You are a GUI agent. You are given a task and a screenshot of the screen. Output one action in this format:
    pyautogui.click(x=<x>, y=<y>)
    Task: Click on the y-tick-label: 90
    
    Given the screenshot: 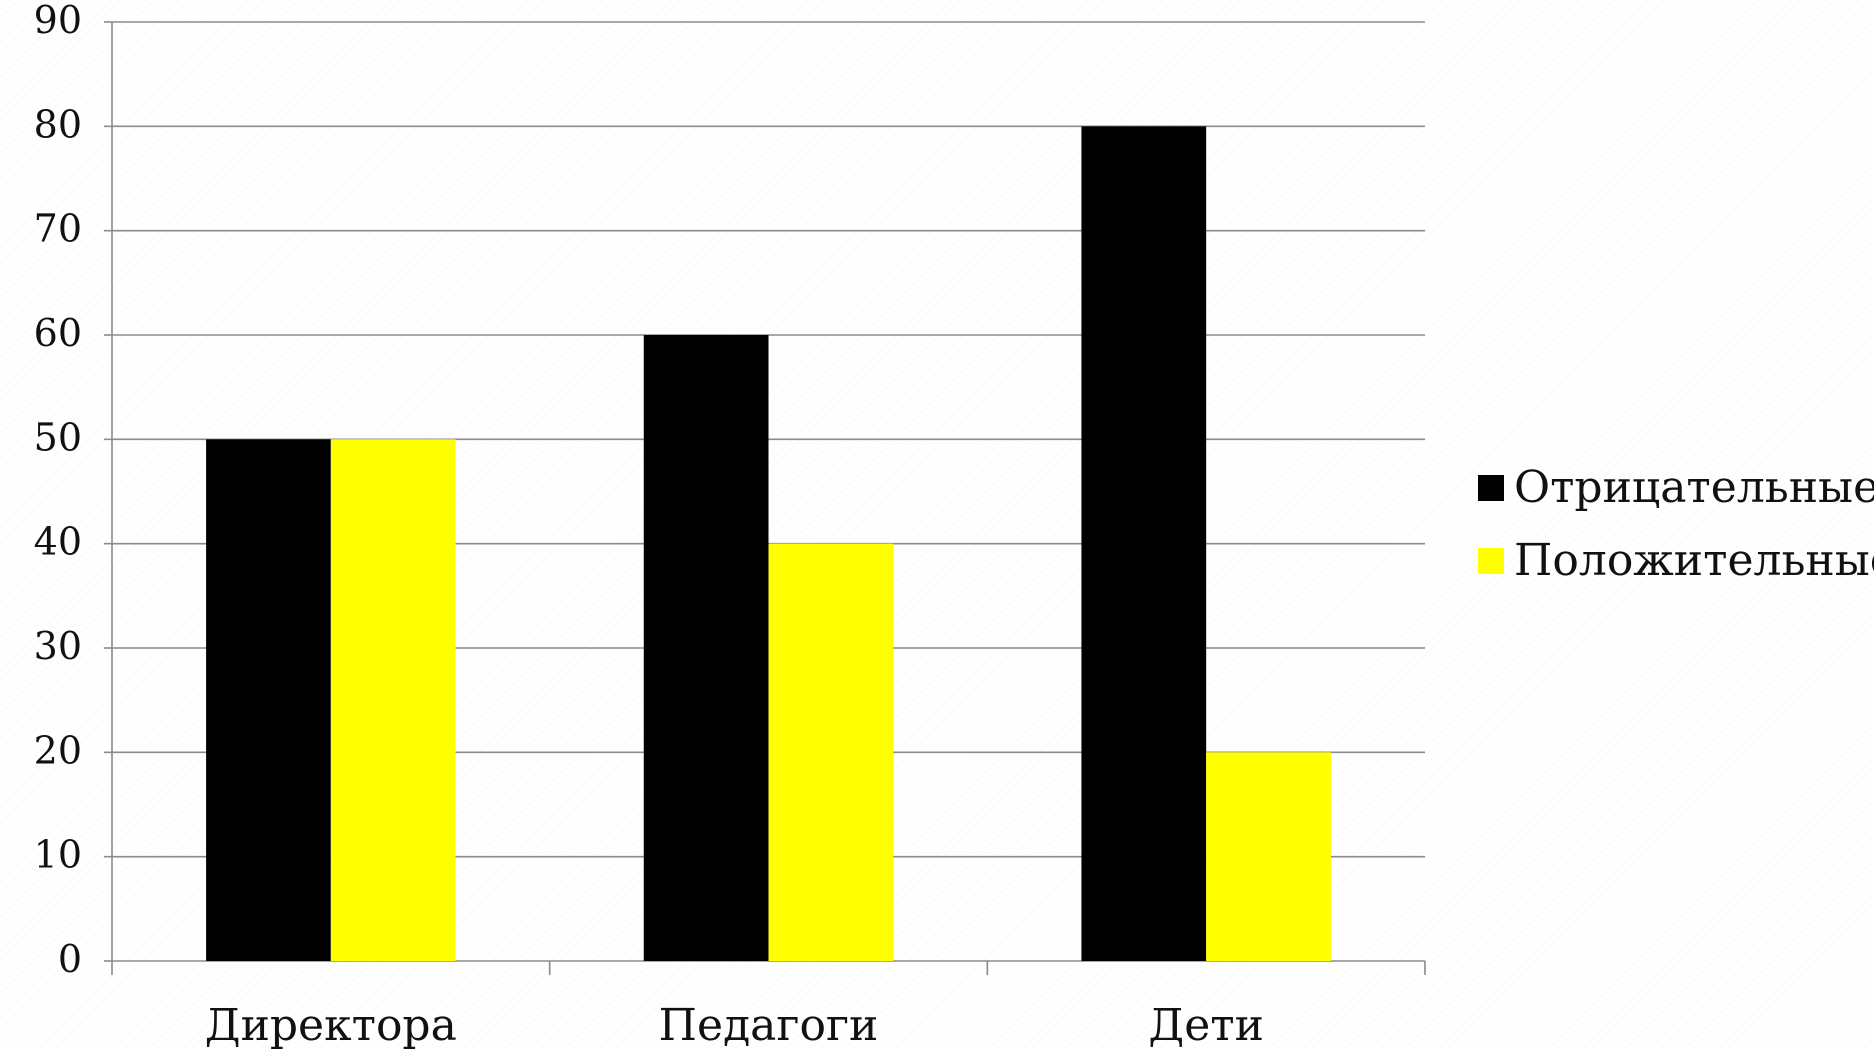 What is the action you would take?
    pyautogui.click(x=58, y=21)
    